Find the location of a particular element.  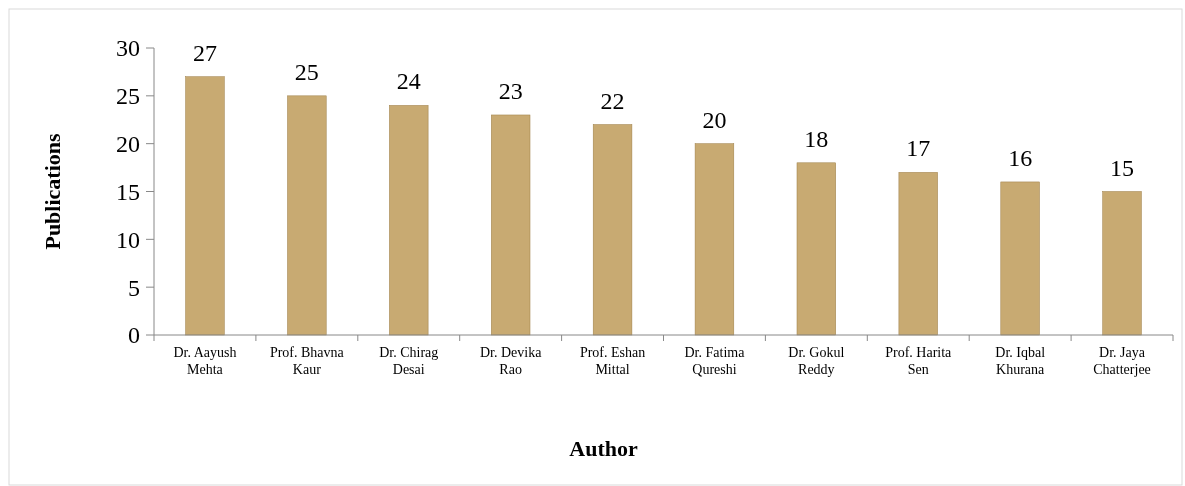

x-tick-label: Dr. Gokul Reddy is located at coordinates (816, 361).